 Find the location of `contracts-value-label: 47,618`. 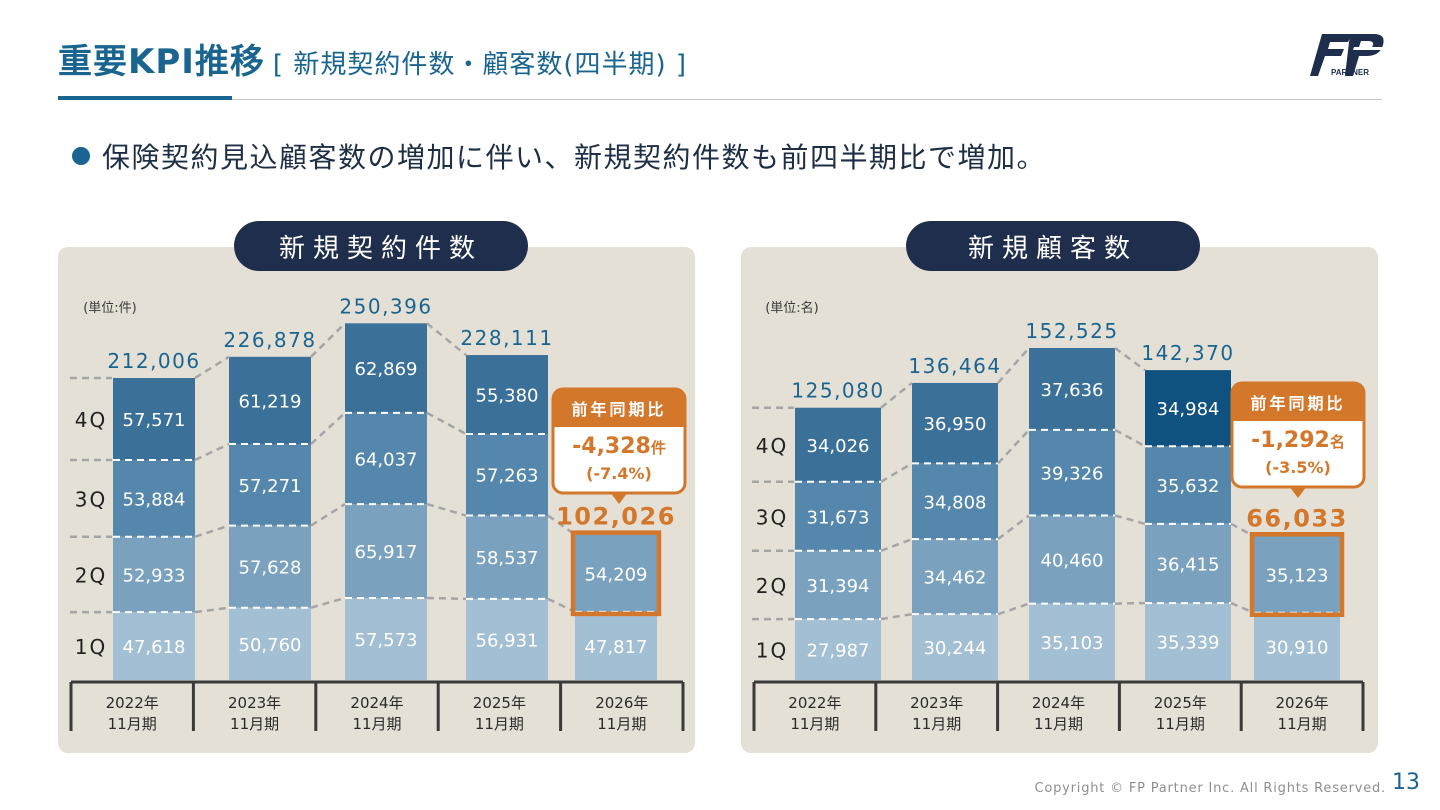

contracts-value-label: 47,618 is located at coordinates (154, 647).